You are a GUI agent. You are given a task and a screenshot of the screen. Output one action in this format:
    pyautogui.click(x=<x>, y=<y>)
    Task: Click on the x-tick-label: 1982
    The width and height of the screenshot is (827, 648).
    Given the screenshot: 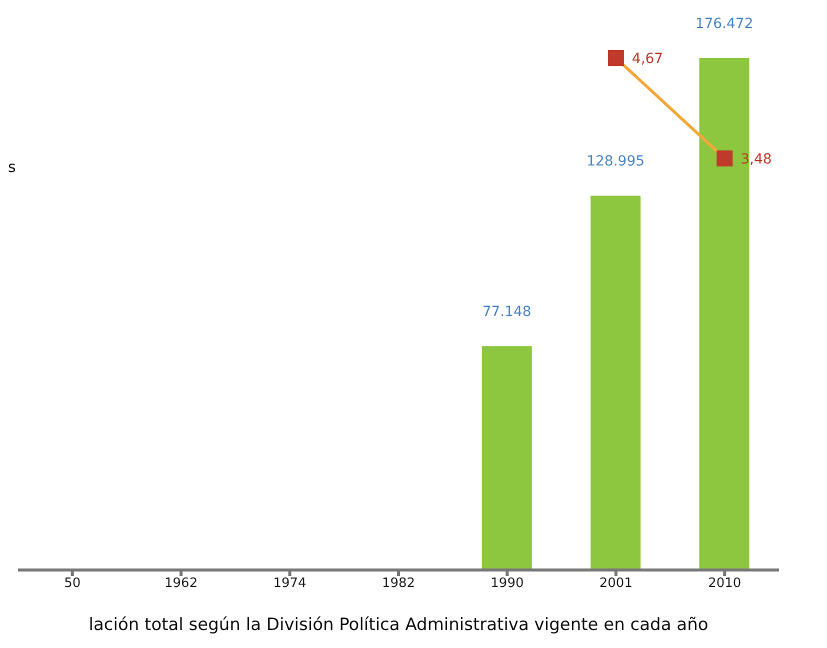 What is the action you would take?
    pyautogui.click(x=399, y=584)
    